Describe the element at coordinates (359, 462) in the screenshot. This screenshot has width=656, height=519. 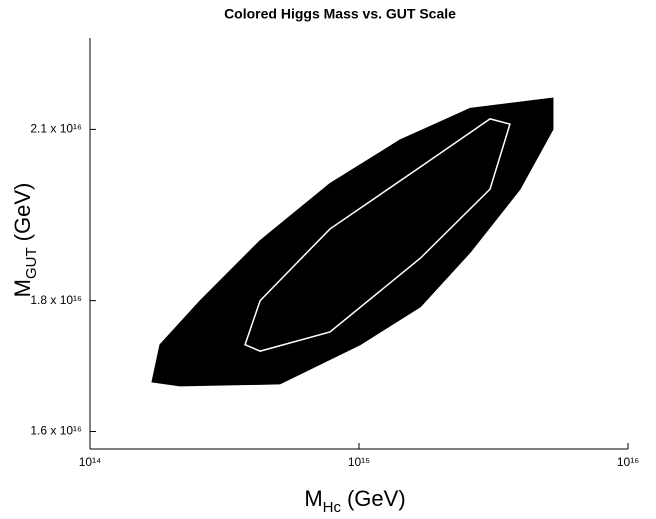
I see `x-tick-label: 10¹⁵` at that location.